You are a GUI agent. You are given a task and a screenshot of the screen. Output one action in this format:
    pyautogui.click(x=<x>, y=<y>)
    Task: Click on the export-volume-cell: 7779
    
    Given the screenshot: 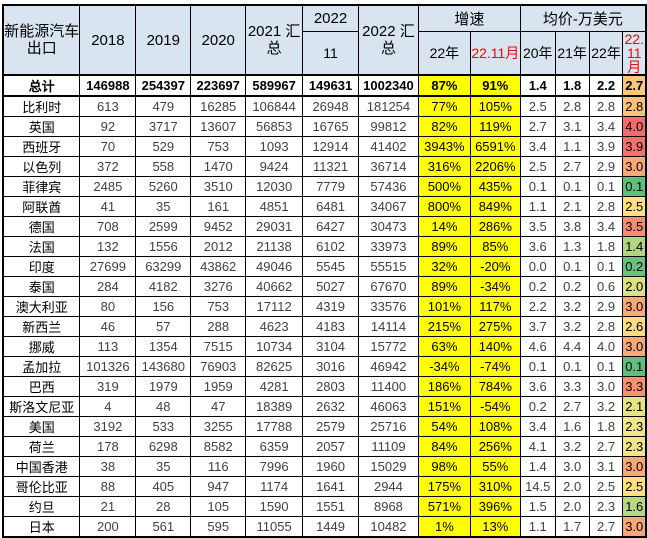 What is the action you would take?
    pyautogui.click(x=330, y=186)
    